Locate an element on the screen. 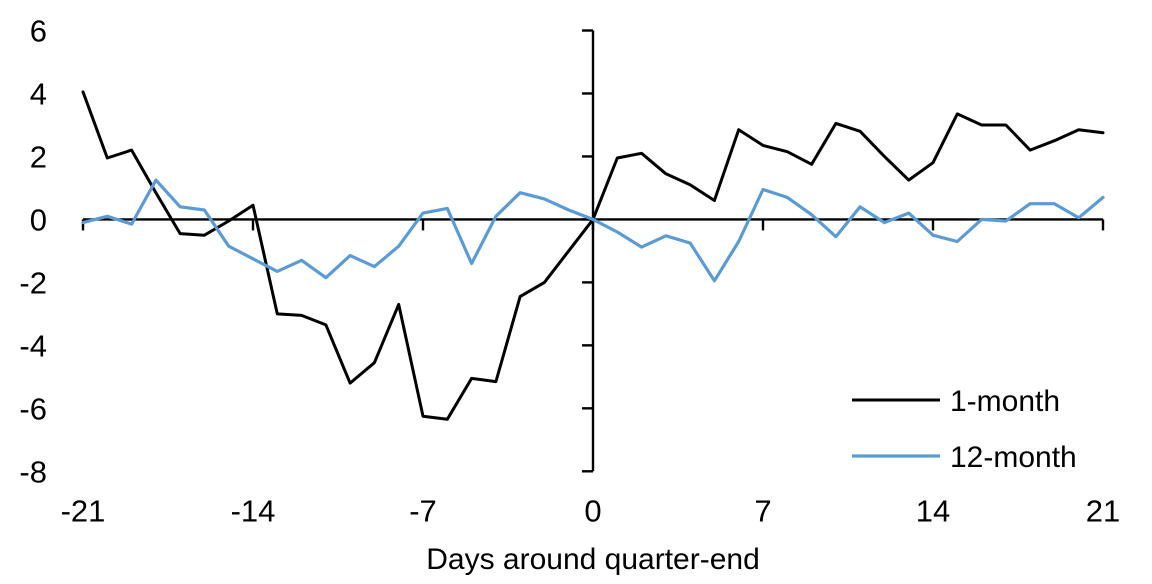 This screenshot has width=1152, height=584. x-tick-label: -7 is located at coordinates (423, 511).